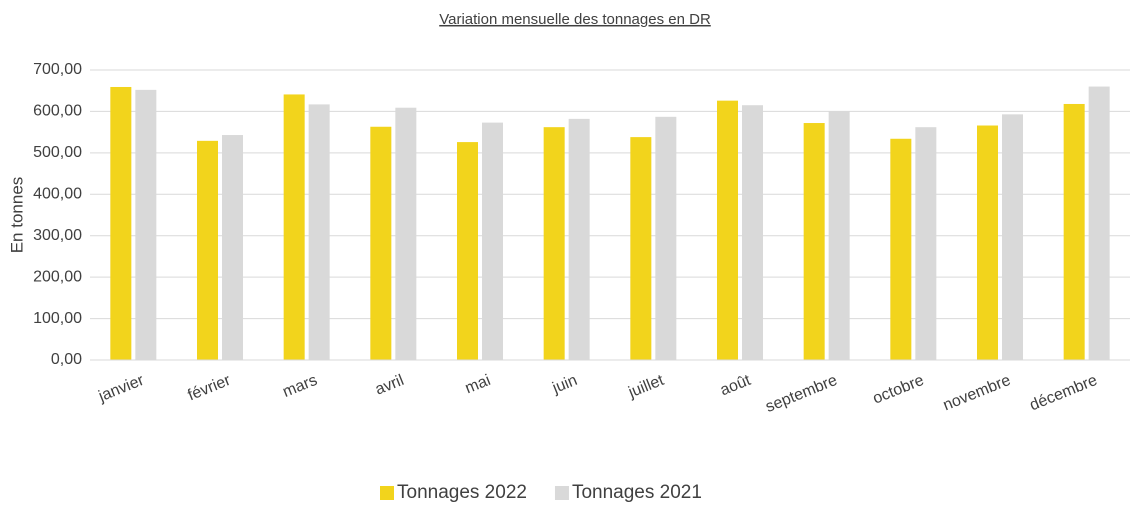 The image size is (1136, 506). I want to click on y-tick-label: 400,00, so click(57, 194).